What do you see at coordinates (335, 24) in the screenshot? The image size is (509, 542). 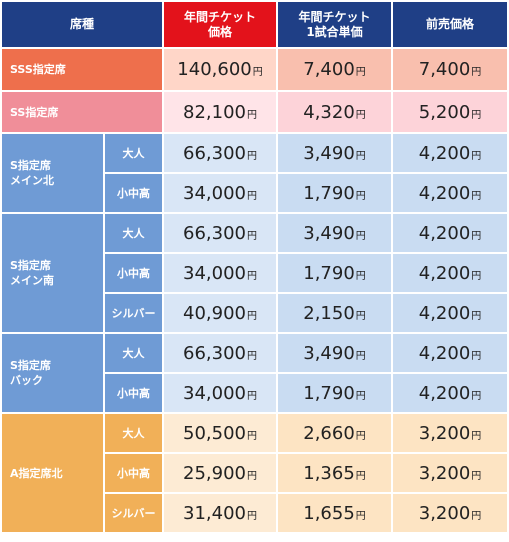 I see `header-per-game: 年間チケット 1試合単価` at bounding box center [335, 24].